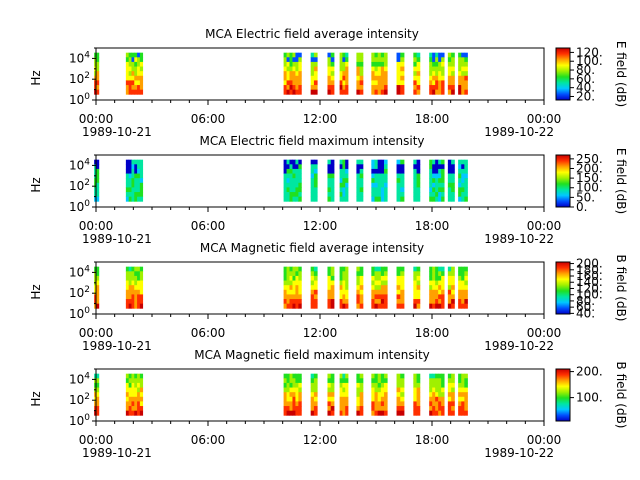 This screenshot has width=640, height=480. I want to click on colorbar: 100. 200. B field (dB), so click(591, 395).